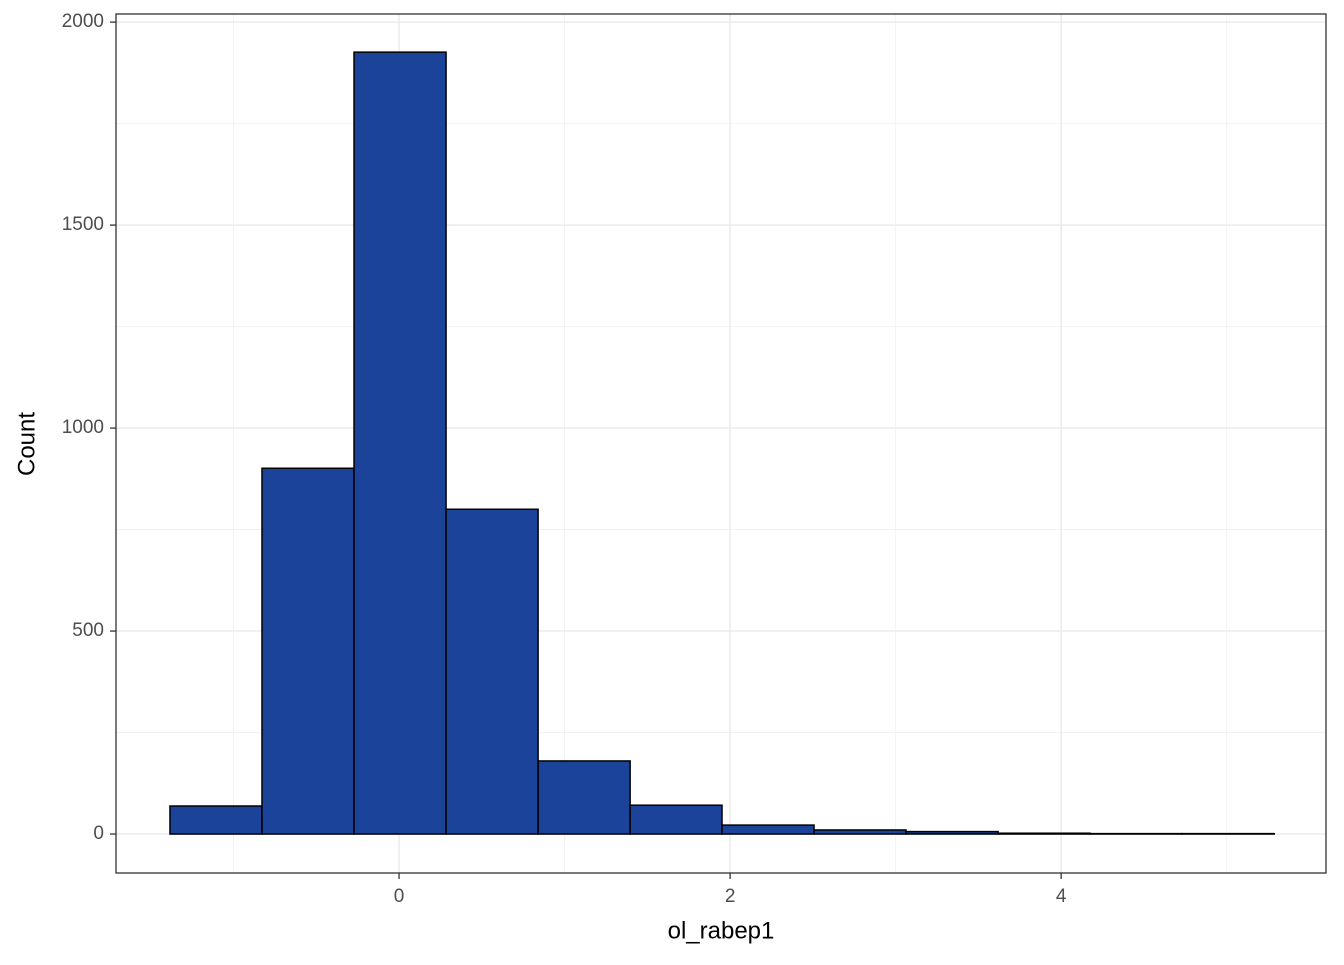  I want to click on y-tick-label: 1500, so click(83, 224).